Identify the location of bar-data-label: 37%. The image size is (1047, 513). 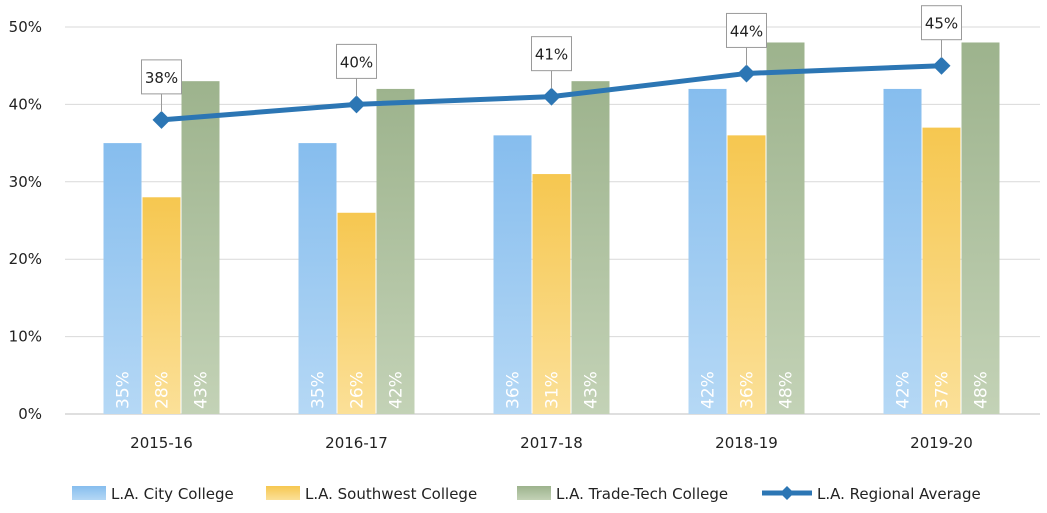
(943, 390).